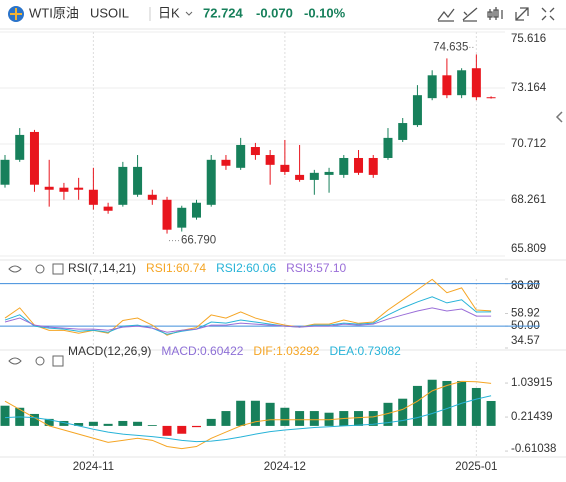 This screenshot has height=482, width=566. I want to click on legend-entry: RSI2:60.06, so click(246, 268).